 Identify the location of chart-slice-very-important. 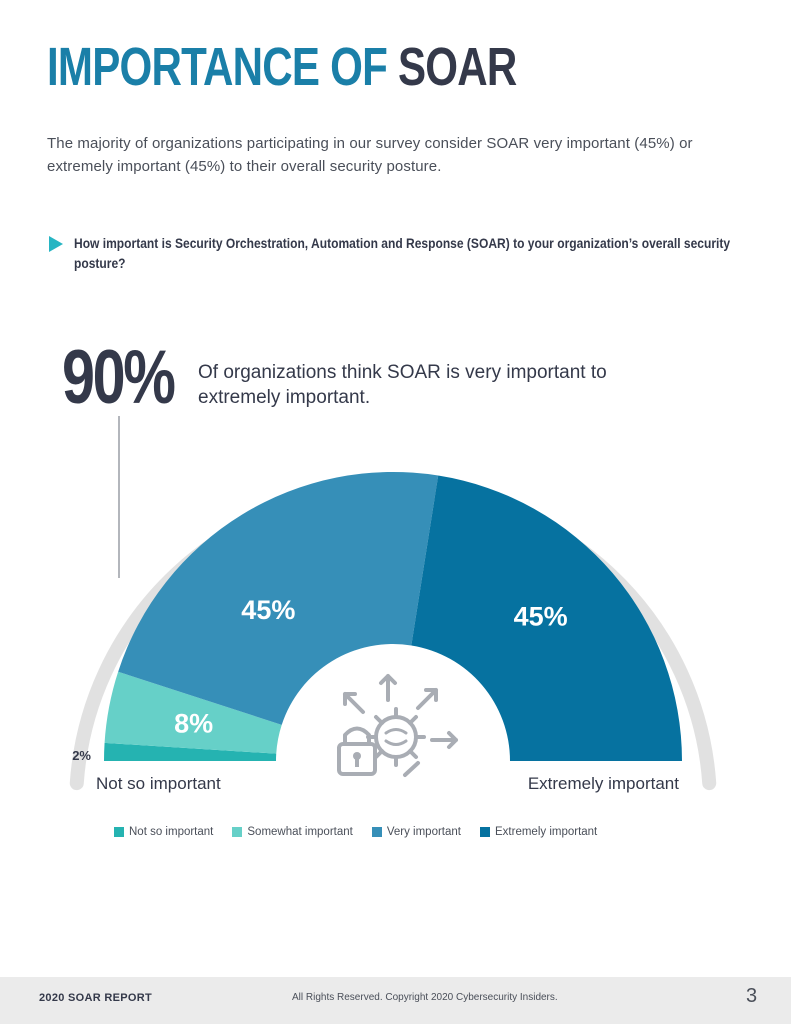
(278, 598).